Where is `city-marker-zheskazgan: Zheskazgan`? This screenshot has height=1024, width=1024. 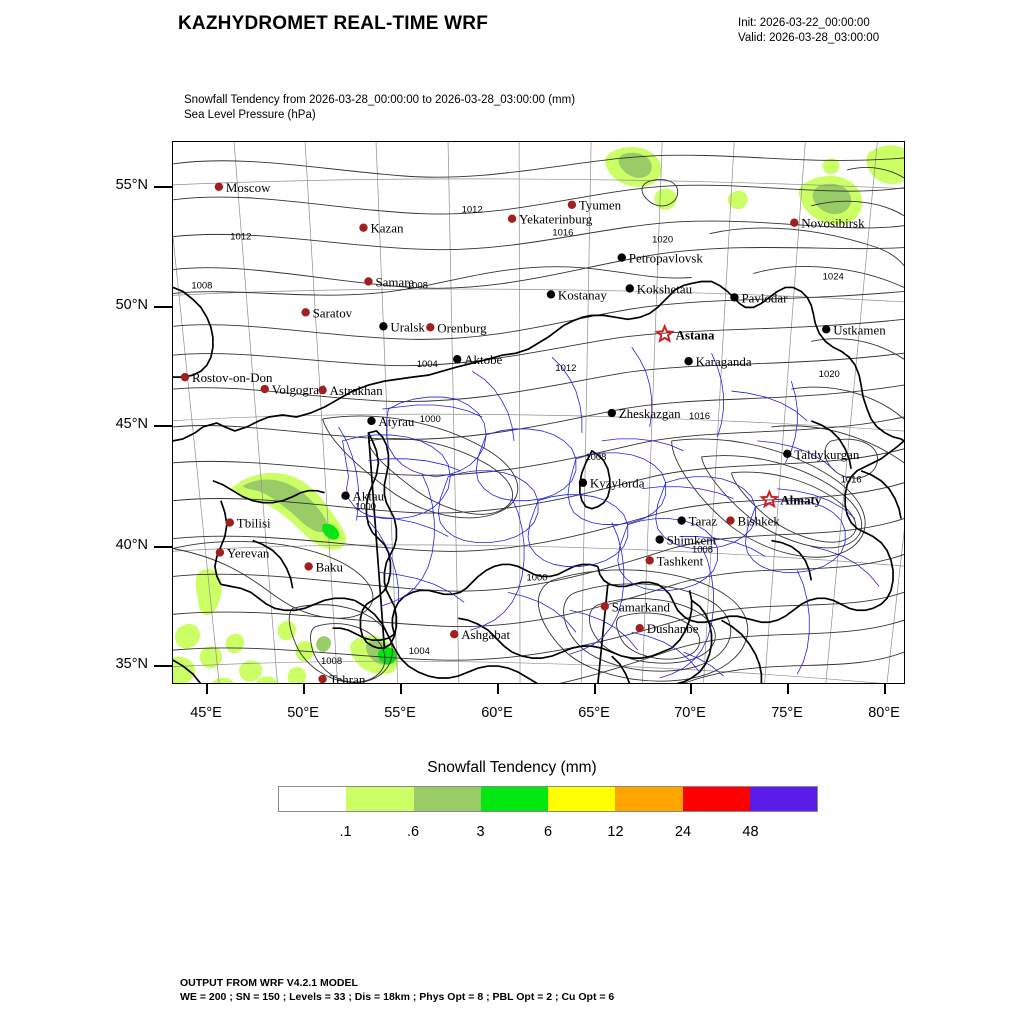 city-marker-zheskazgan: Zheskazgan is located at coordinates (644, 413).